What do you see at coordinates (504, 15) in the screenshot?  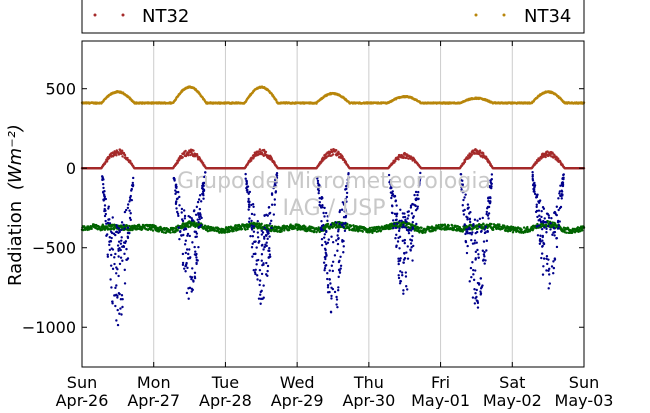 I see `legend-marker-nt34` at bounding box center [504, 15].